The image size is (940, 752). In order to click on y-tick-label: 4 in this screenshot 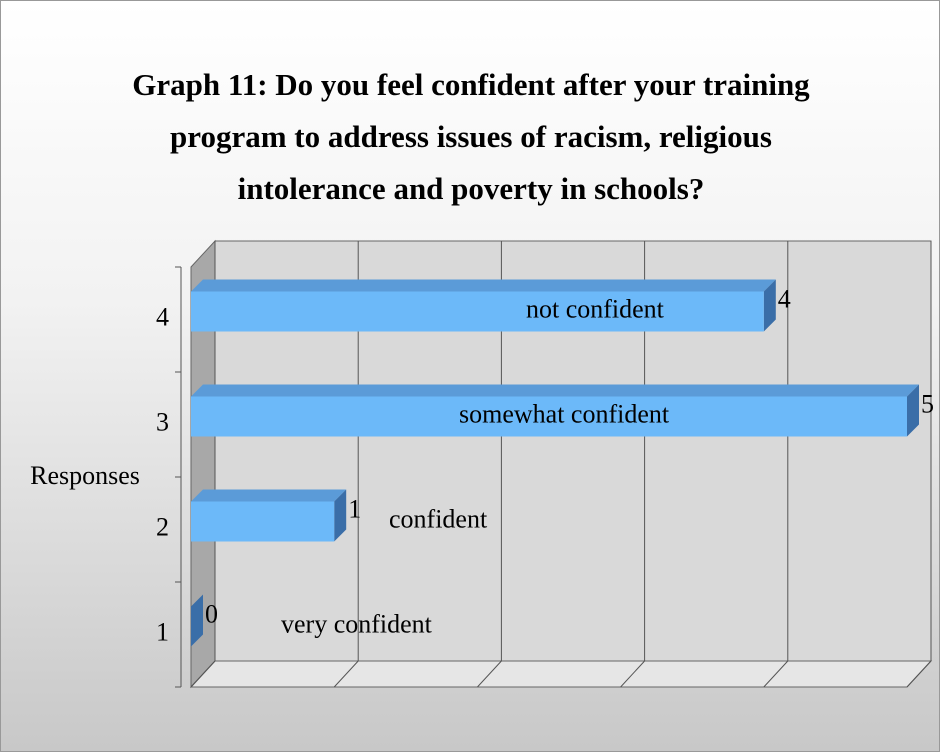, I will do `click(162, 316)`.